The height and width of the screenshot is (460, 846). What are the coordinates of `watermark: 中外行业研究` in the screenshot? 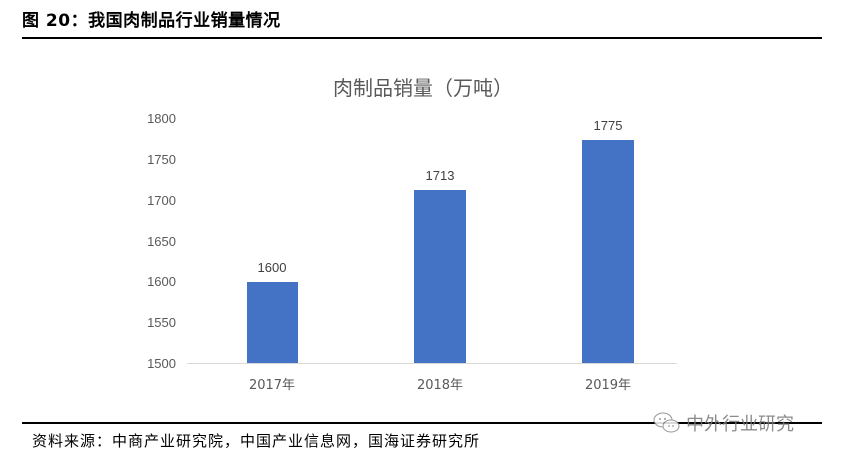 It's located at (723, 423).